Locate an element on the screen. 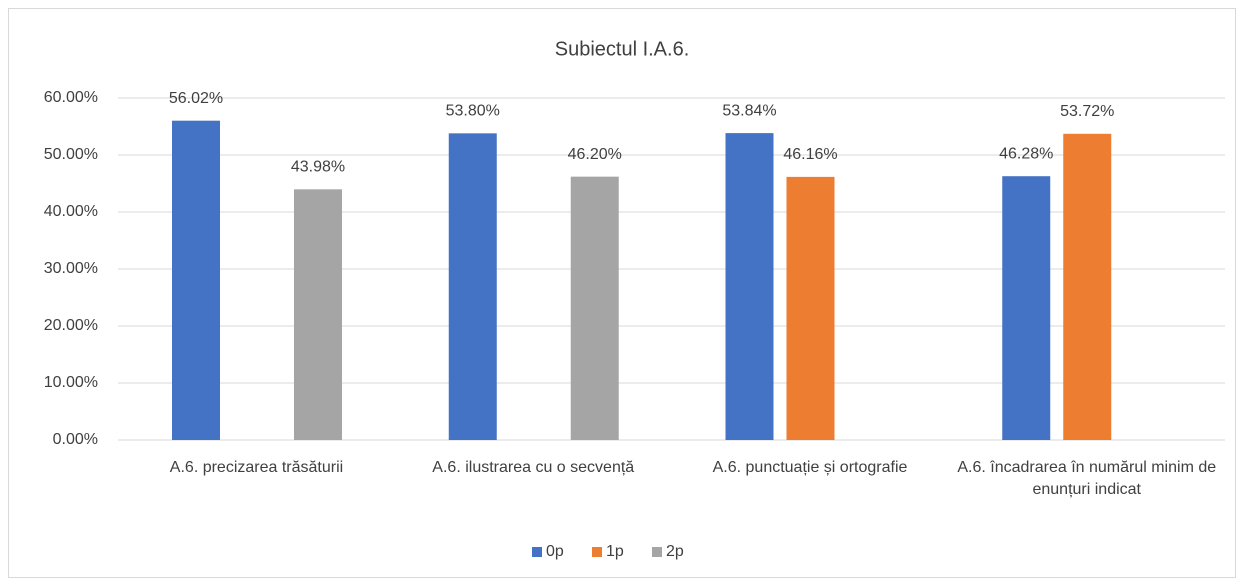 The height and width of the screenshot is (586, 1244). legend-label: 1p is located at coordinates (615, 551).